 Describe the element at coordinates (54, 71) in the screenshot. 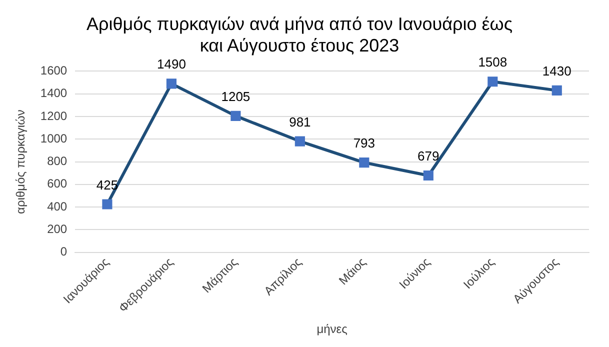

I see `y-tick-label: 1600` at that location.